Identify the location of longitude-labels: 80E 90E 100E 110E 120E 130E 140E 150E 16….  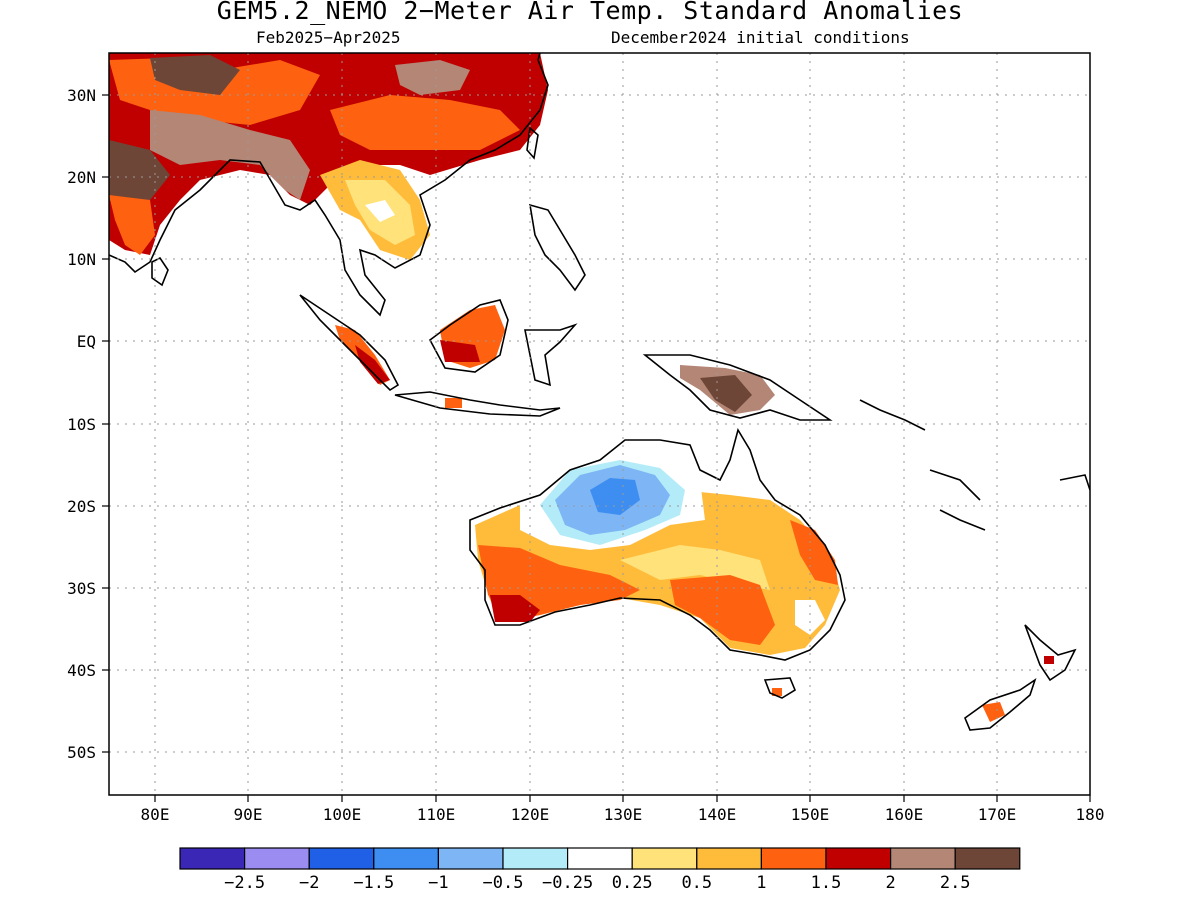
(623, 814).